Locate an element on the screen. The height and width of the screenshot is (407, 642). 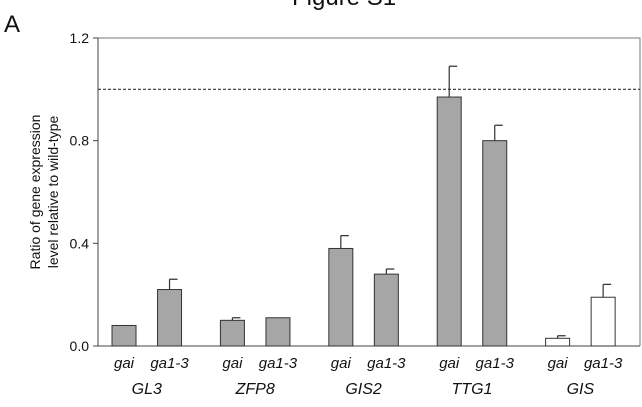
group-label: GIS is located at coordinates (581, 389).